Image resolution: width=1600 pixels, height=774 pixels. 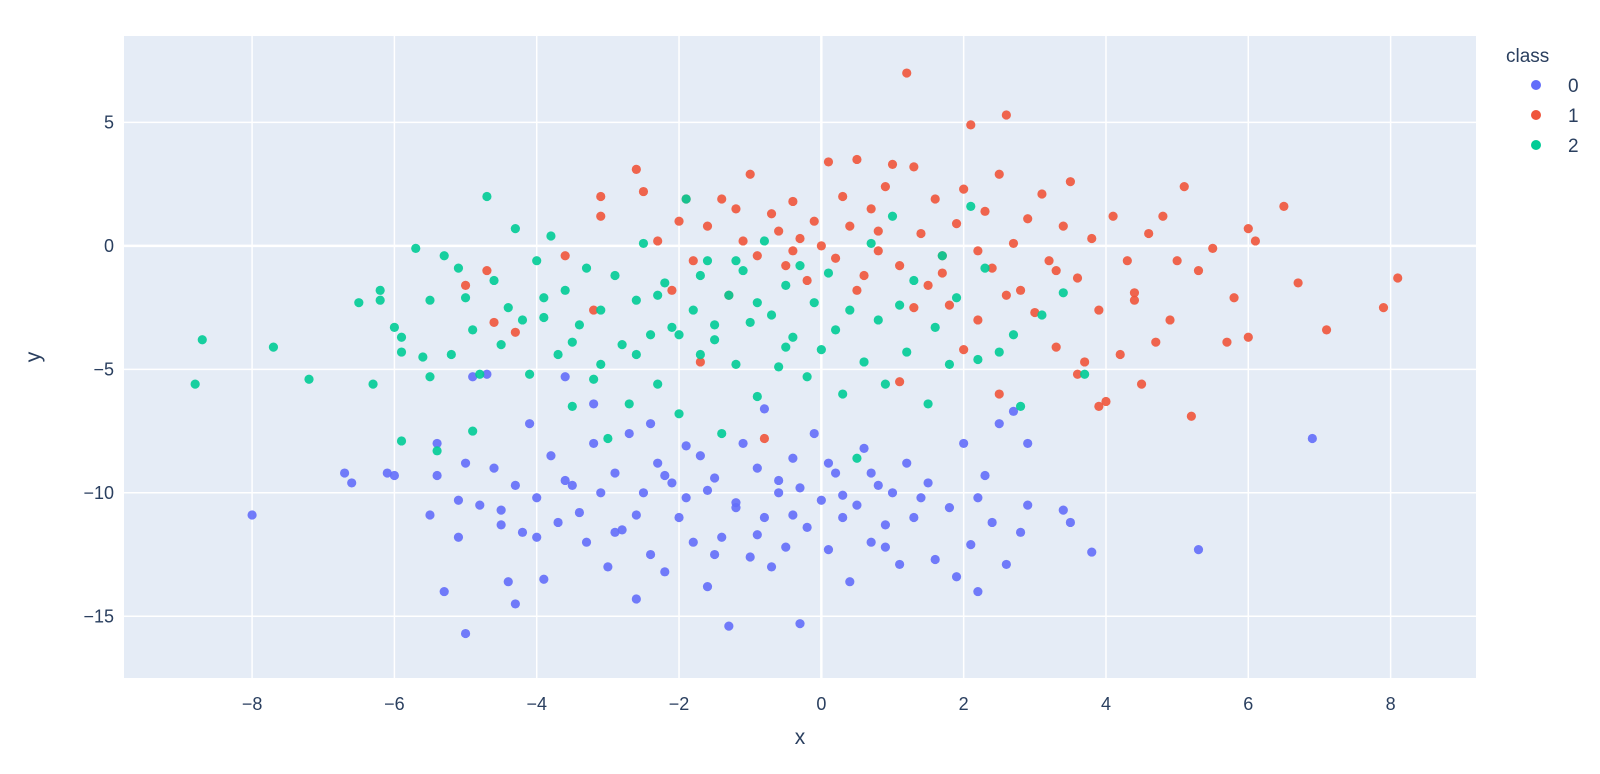 What do you see at coordinates (1555, 116) in the screenshot?
I see `legend-item-1: 1` at bounding box center [1555, 116].